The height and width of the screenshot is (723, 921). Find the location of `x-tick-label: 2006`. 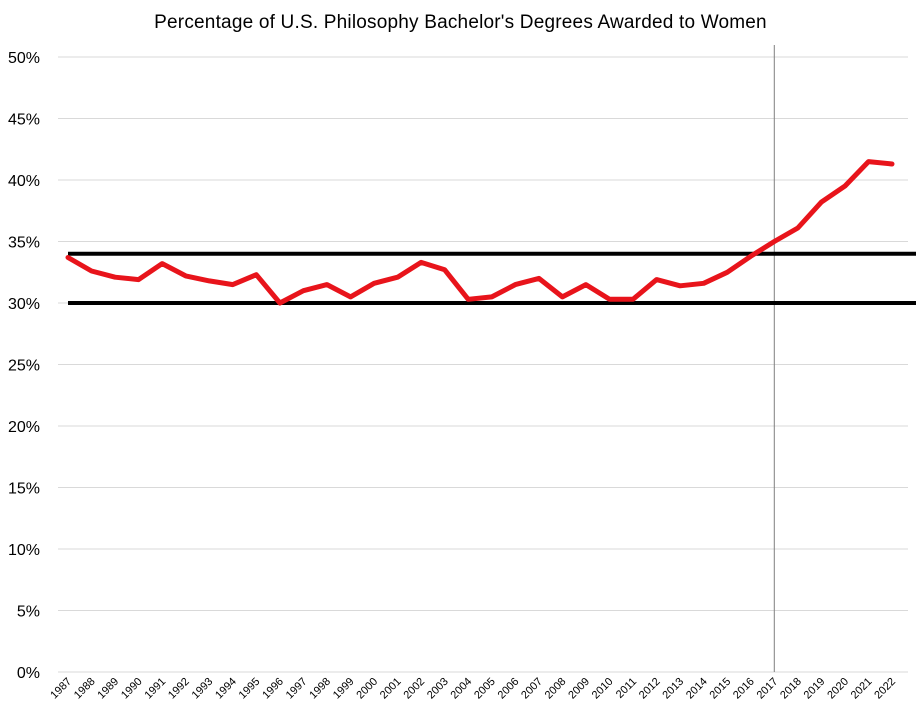

x-tick-label: 2006 is located at coordinates (509, 689).